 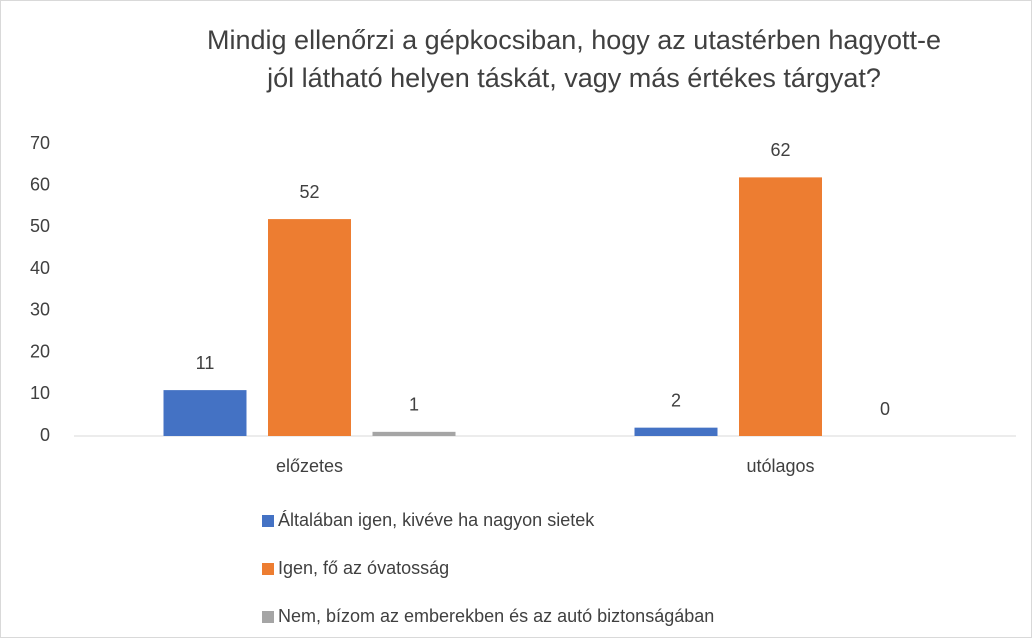 I want to click on data-label: 52, so click(x=309, y=192).